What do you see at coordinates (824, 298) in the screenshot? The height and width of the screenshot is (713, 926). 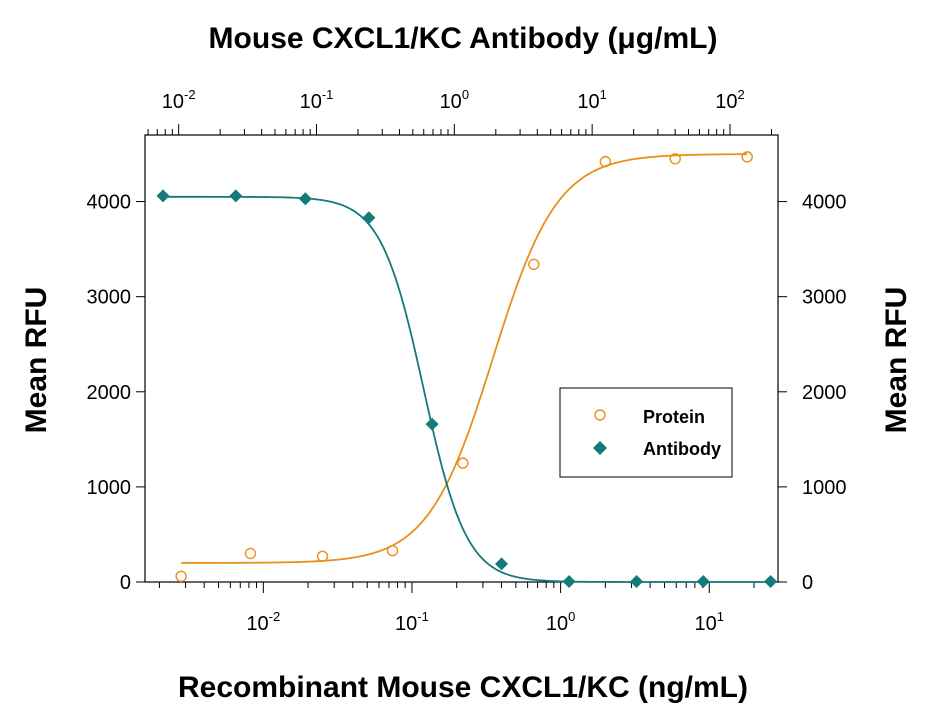 I see `right-y-tick-label-3: 3000` at bounding box center [824, 298].